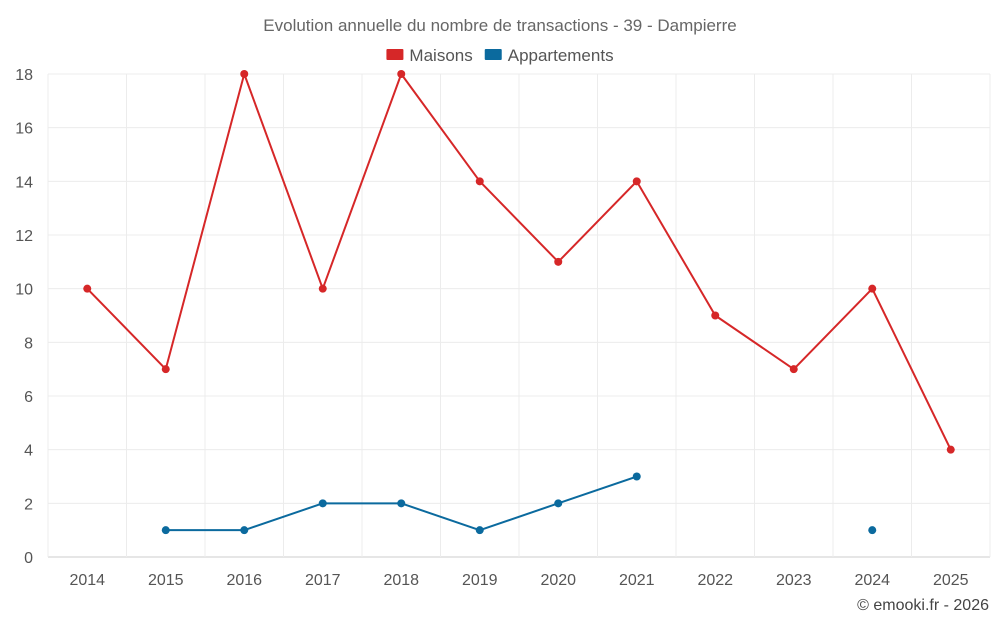 The width and height of the screenshot is (1000, 625). What do you see at coordinates (561, 55) in the screenshot?
I see `legend-label: Appartements` at bounding box center [561, 55].